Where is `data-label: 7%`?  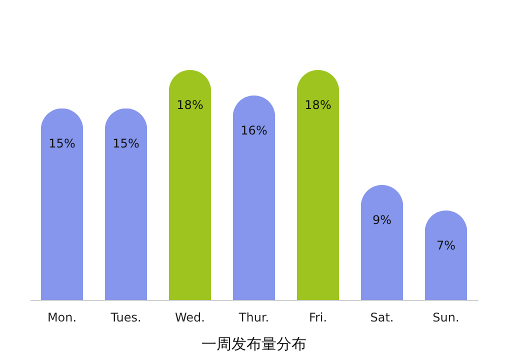 data-label: 7% is located at coordinates (446, 245).